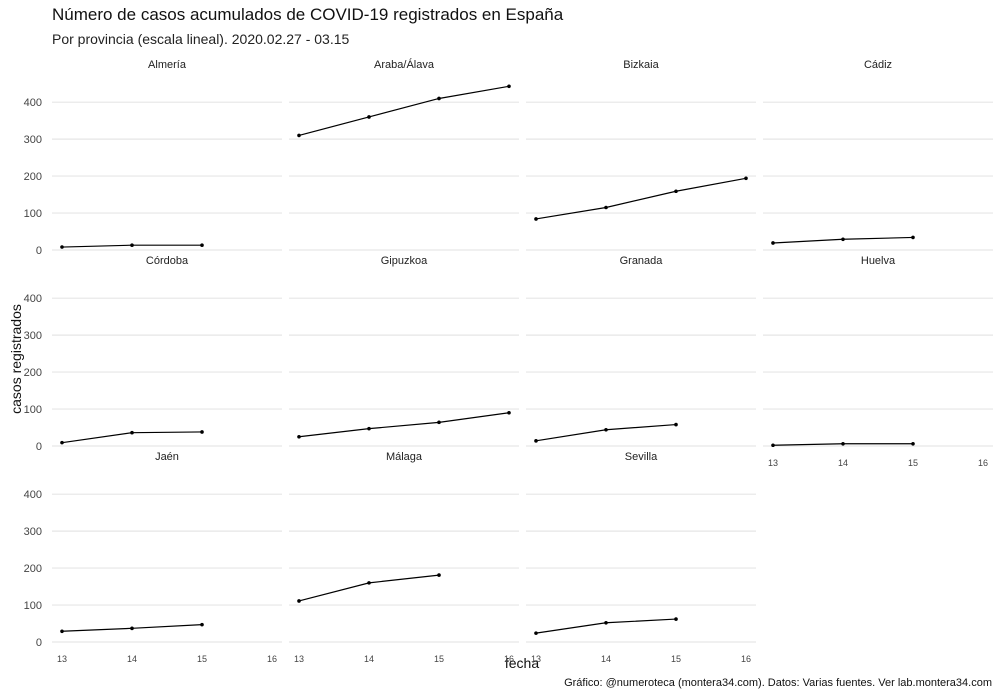 The height and width of the screenshot is (700, 1000). Describe the element at coordinates (167, 457) in the screenshot. I see `panel-title: Jaén` at that location.